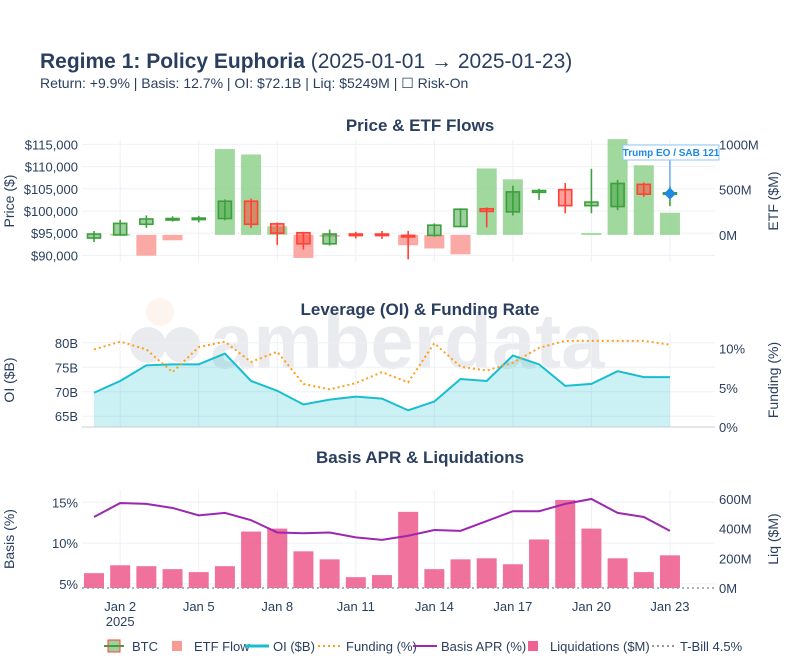 The image size is (800, 667). I want to click on y-tick-label: $100,000, so click(51, 211).